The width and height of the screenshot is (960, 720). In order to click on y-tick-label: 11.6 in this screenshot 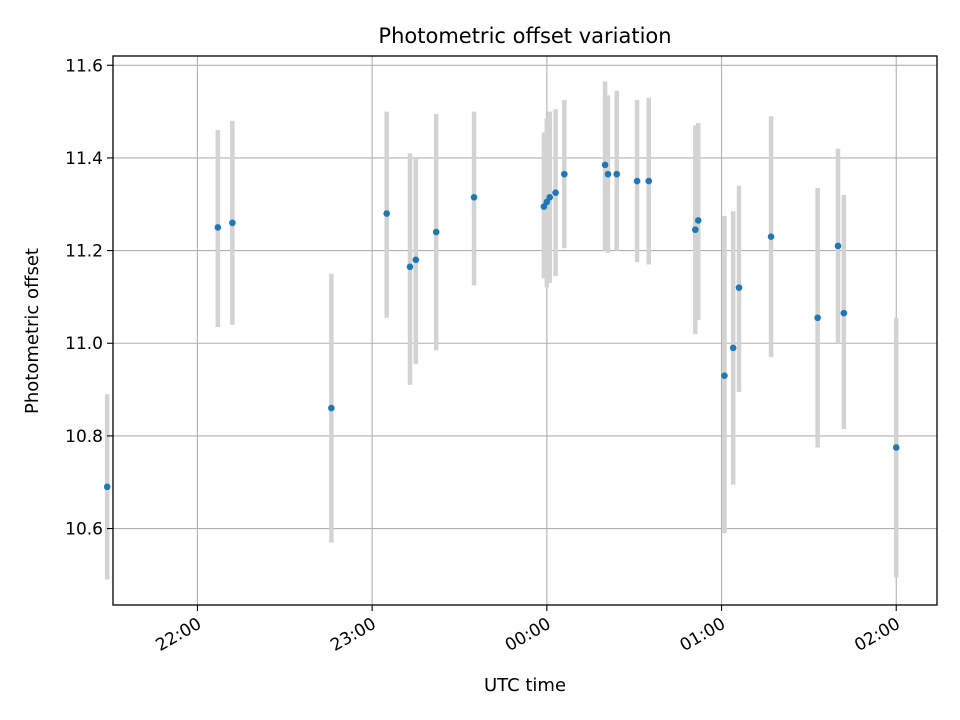, I will do `click(84, 66)`.